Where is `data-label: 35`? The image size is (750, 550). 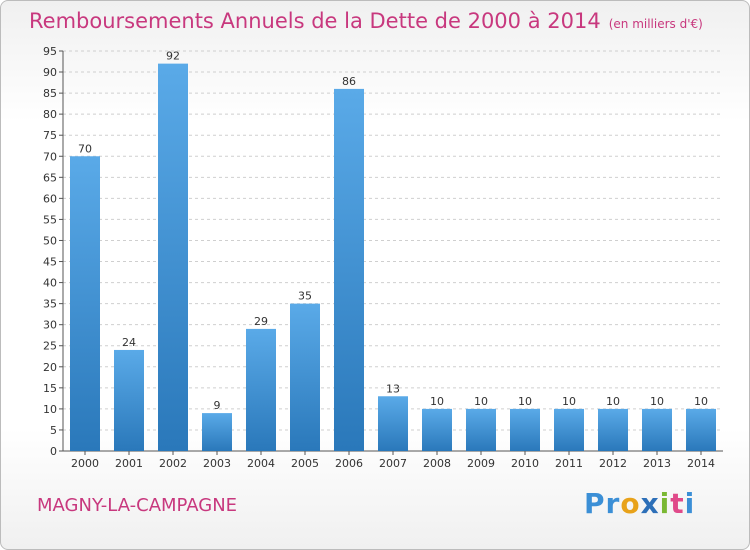 data-label: 35 is located at coordinates (305, 296).